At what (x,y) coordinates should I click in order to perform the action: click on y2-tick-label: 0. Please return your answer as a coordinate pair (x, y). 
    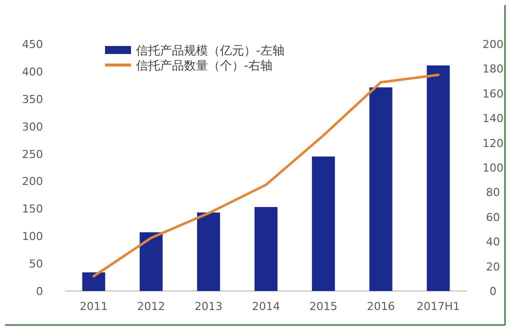
    Looking at the image, I should click on (493, 291).